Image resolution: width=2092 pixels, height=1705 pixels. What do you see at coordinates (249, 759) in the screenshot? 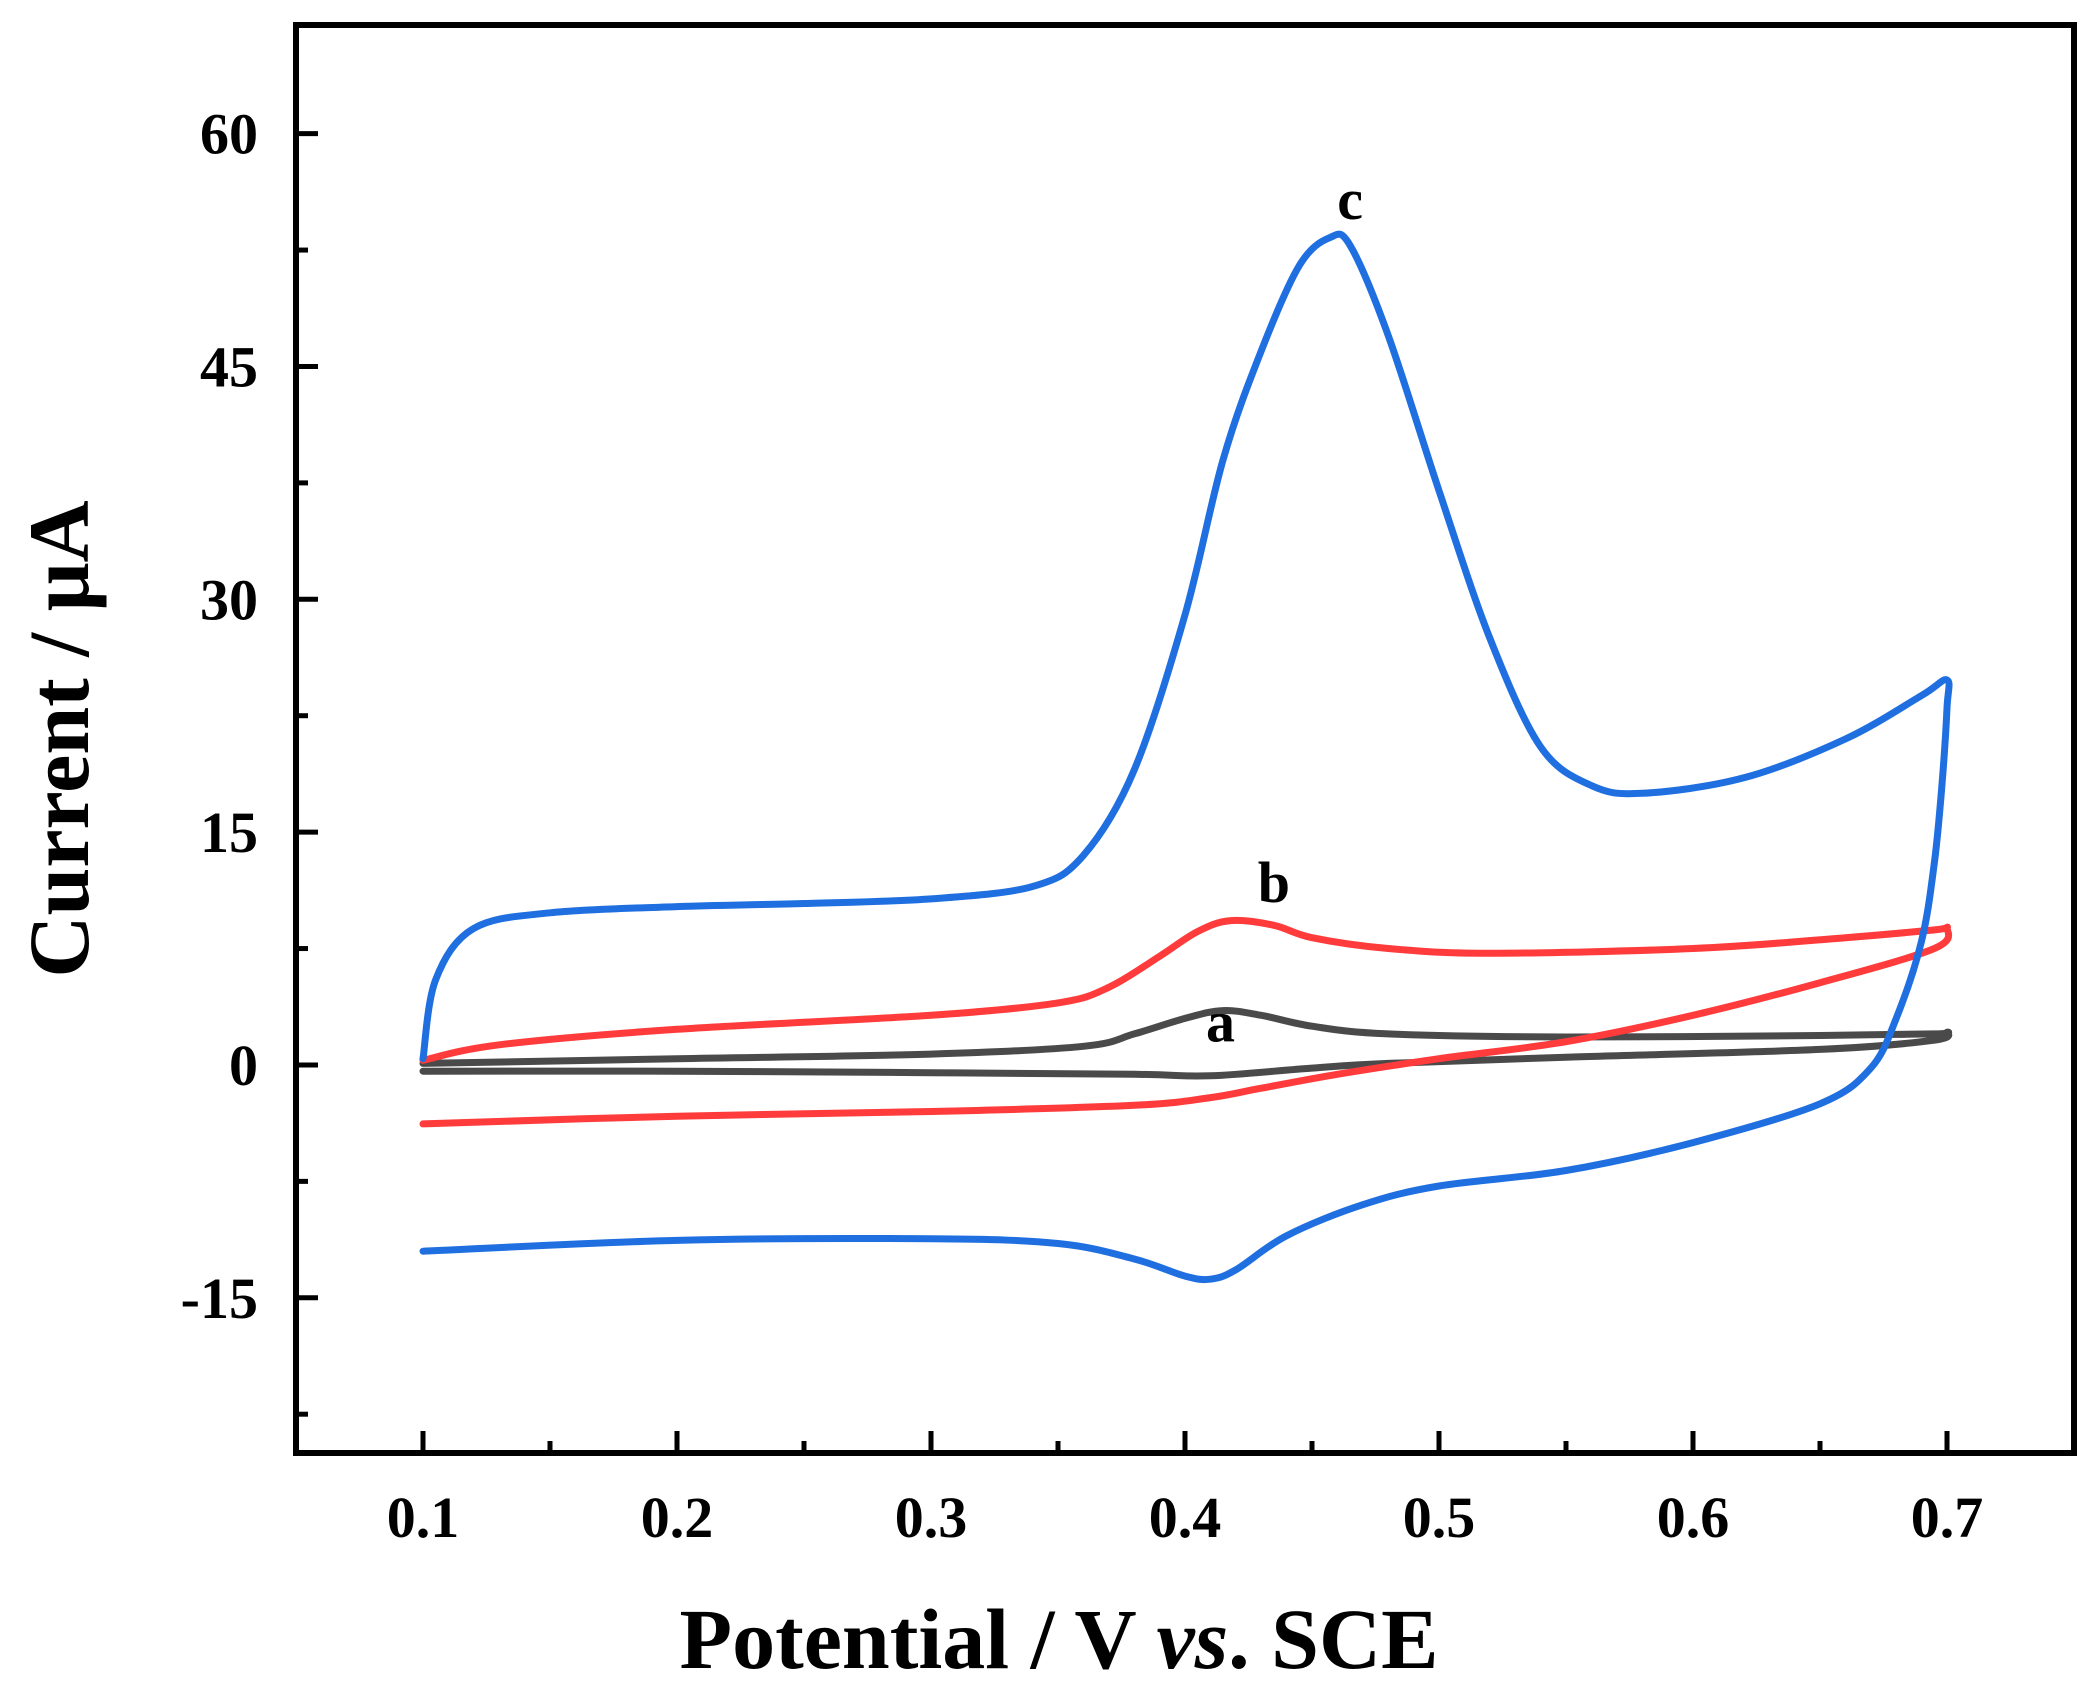
I see `y-axis-ticks: -15 0 15 30 45 60` at bounding box center [249, 759].